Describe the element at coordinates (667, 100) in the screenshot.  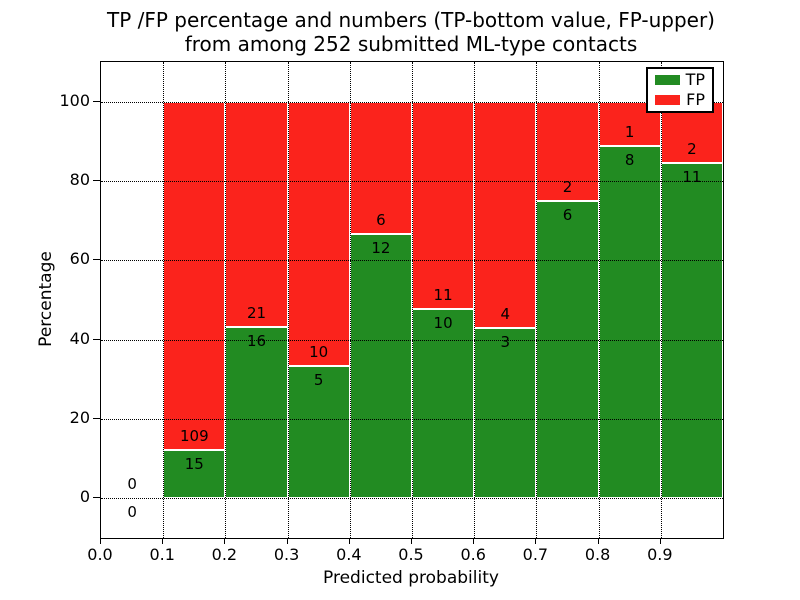
I see `fp-legend-swatch-icon` at that location.